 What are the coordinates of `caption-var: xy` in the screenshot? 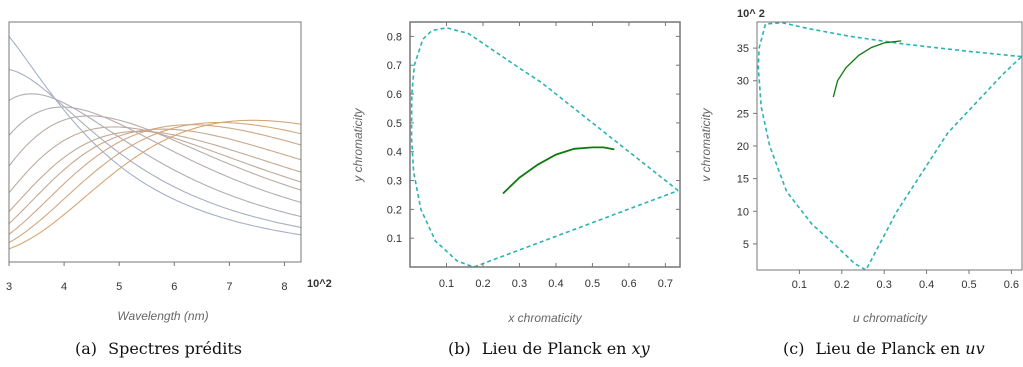 It's located at (641, 348).